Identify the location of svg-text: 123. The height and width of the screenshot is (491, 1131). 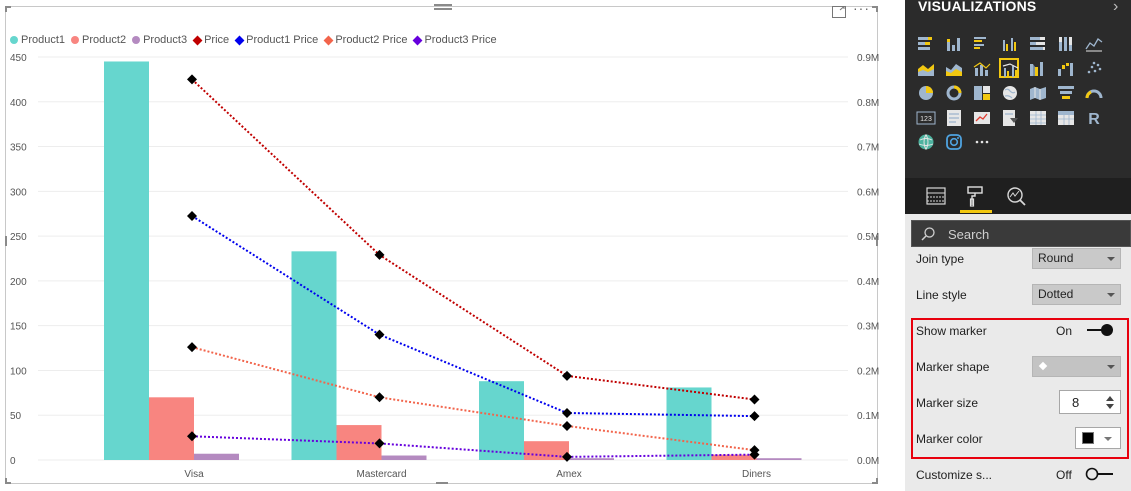
(926, 119).